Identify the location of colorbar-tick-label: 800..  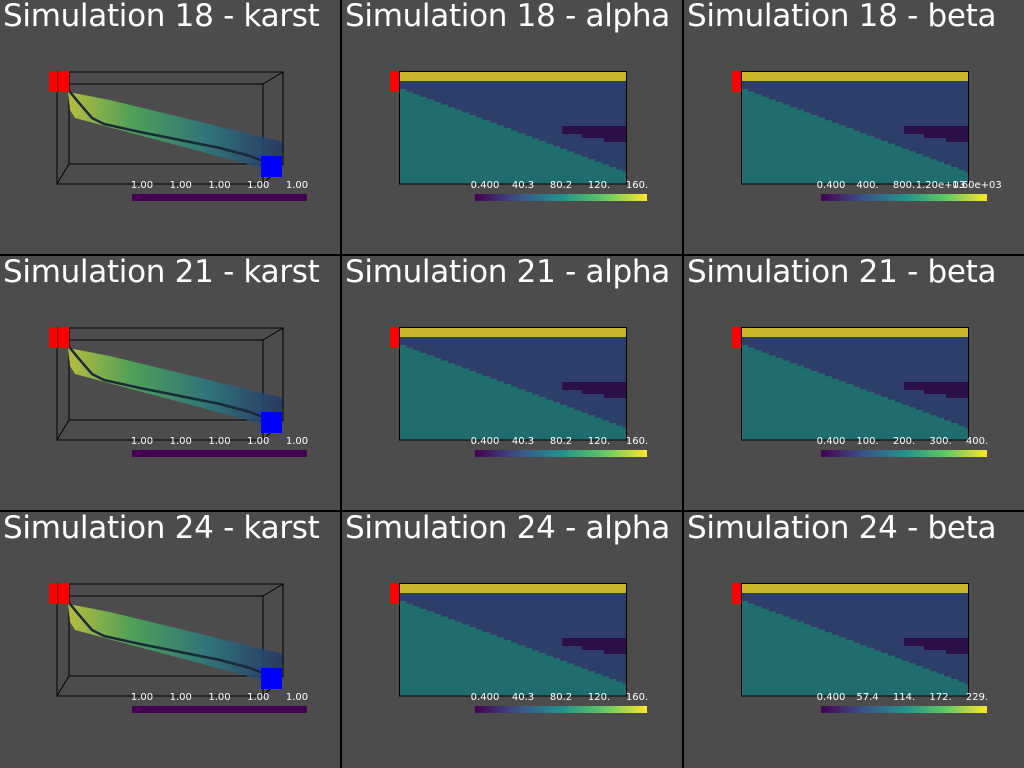
(904, 185).